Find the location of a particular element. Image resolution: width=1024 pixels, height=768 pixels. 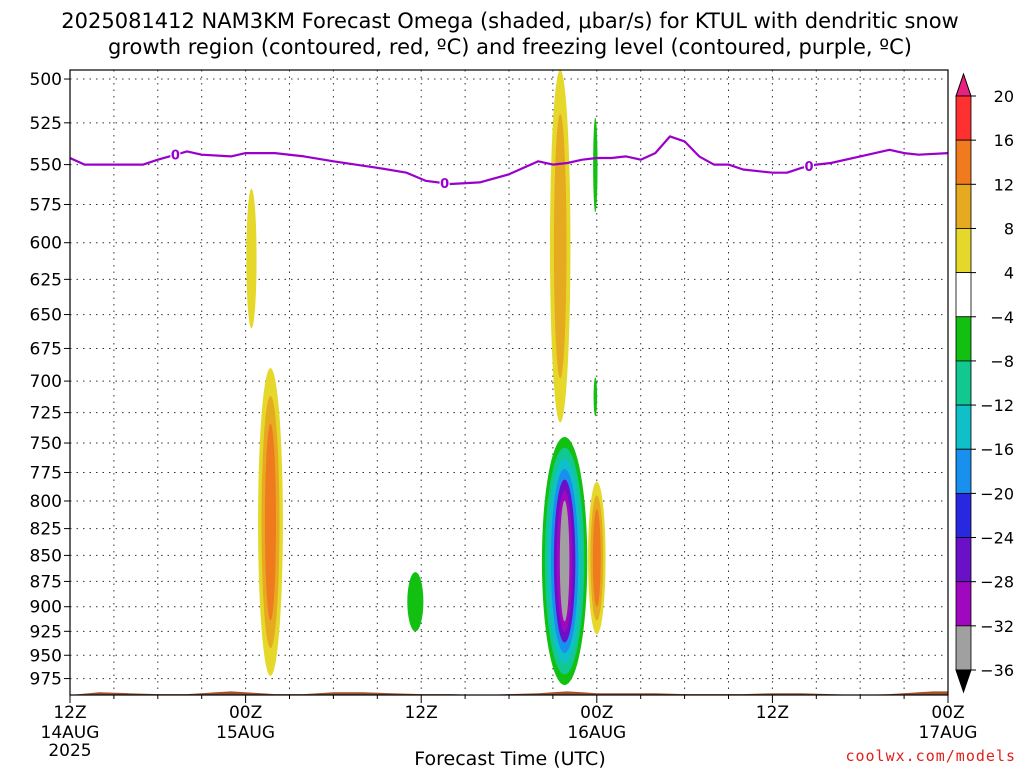

colorbar-label: 12 is located at coordinates (1004, 184).